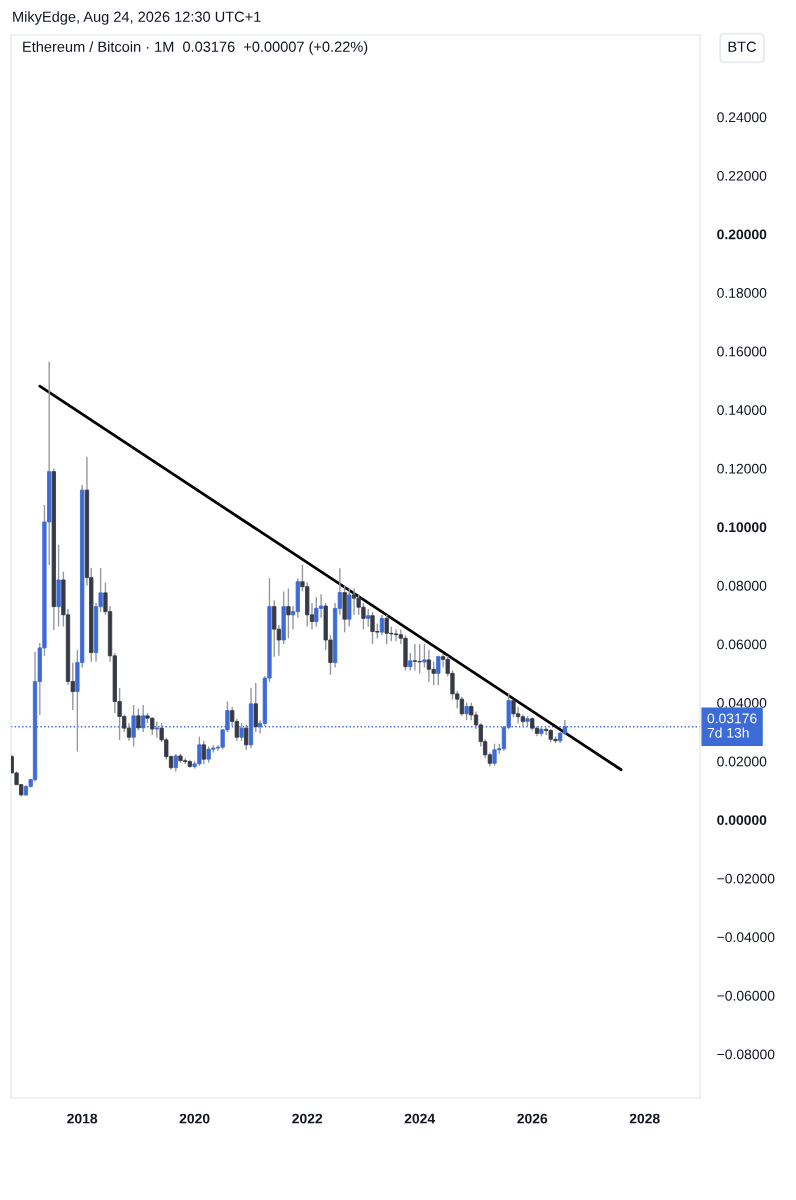  What do you see at coordinates (194, 1118) in the screenshot?
I see `x-tick-label: 2020` at bounding box center [194, 1118].